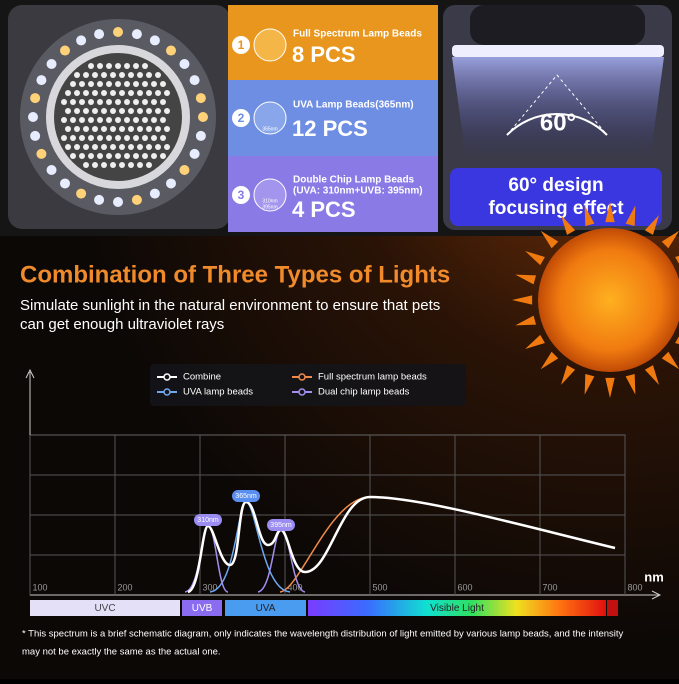 This screenshot has width=679, height=684. I want to click on x-tick-label: 100, so click(39, 587).